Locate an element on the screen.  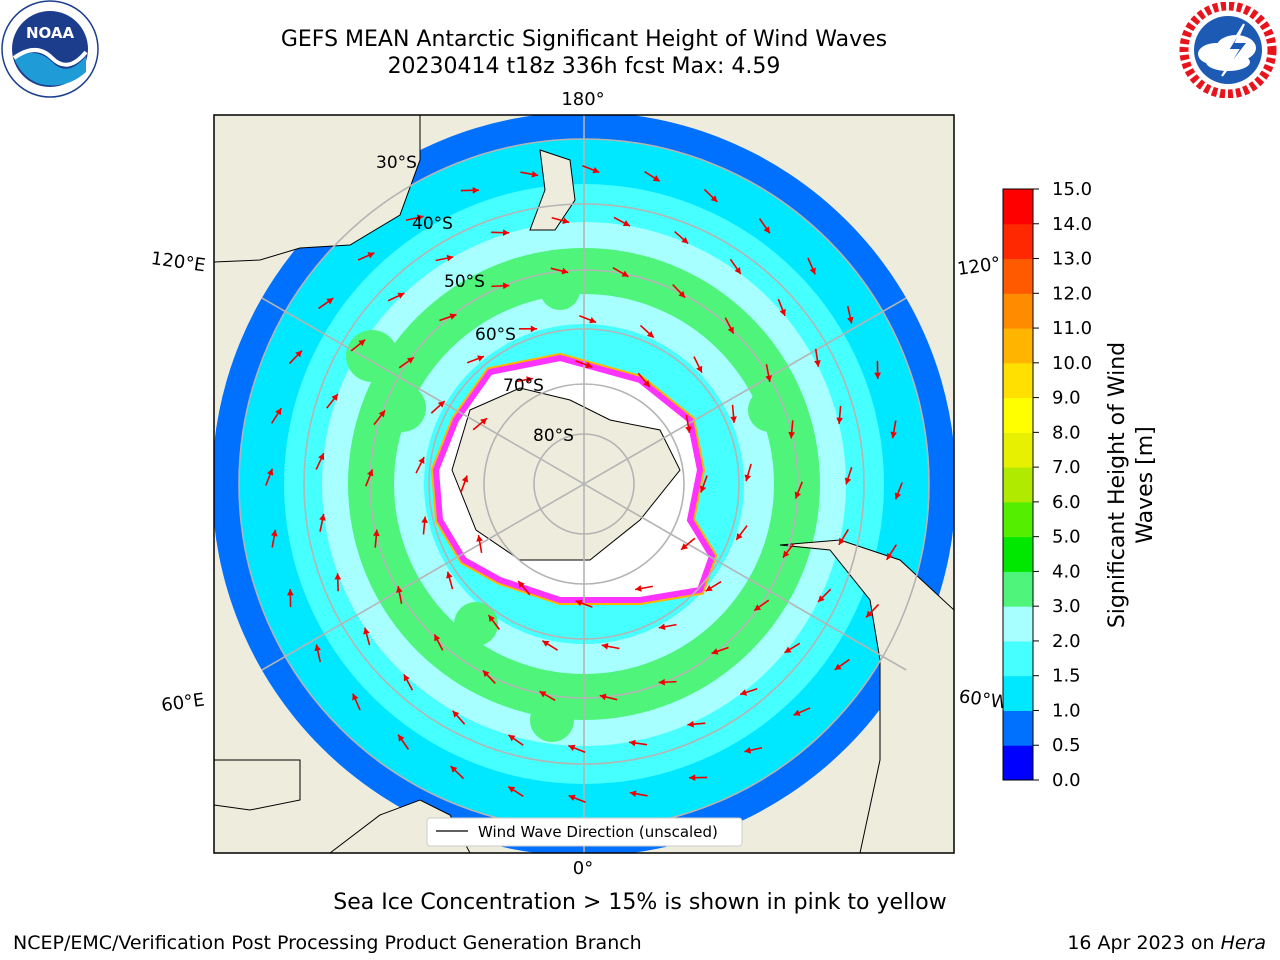
colorbar-tick-label-8: 6.0 is located at coordinates (1066, 502).